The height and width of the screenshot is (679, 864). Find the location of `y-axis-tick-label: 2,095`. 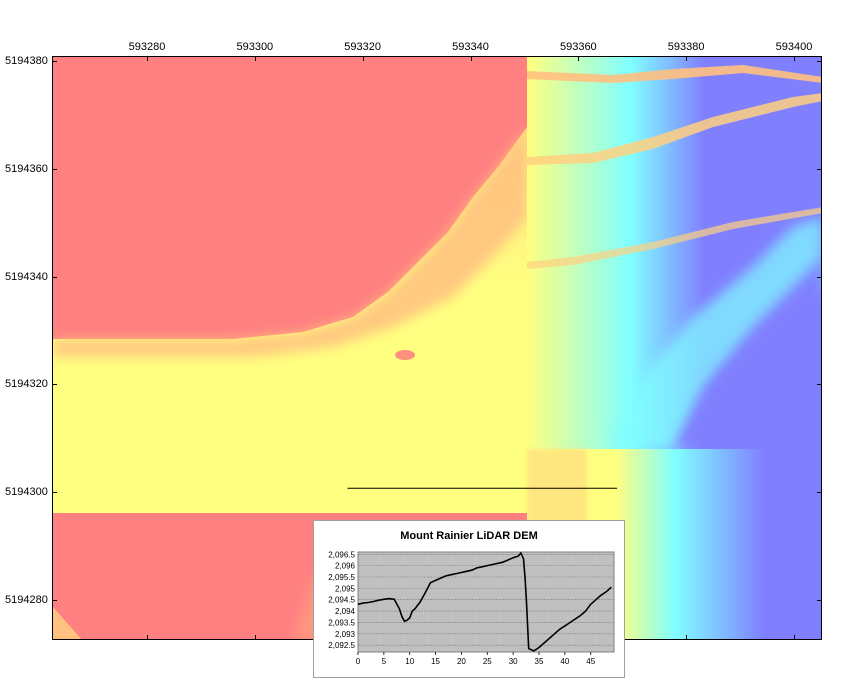

y-axis-tick-label: 2,095 is located at coordinates (345, 588).